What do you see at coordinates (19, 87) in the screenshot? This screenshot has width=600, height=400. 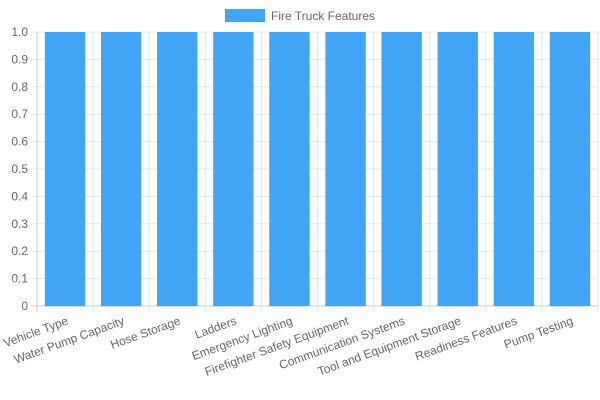 I see `y-tick-label: 0.8` at bounding box center [19, 87].